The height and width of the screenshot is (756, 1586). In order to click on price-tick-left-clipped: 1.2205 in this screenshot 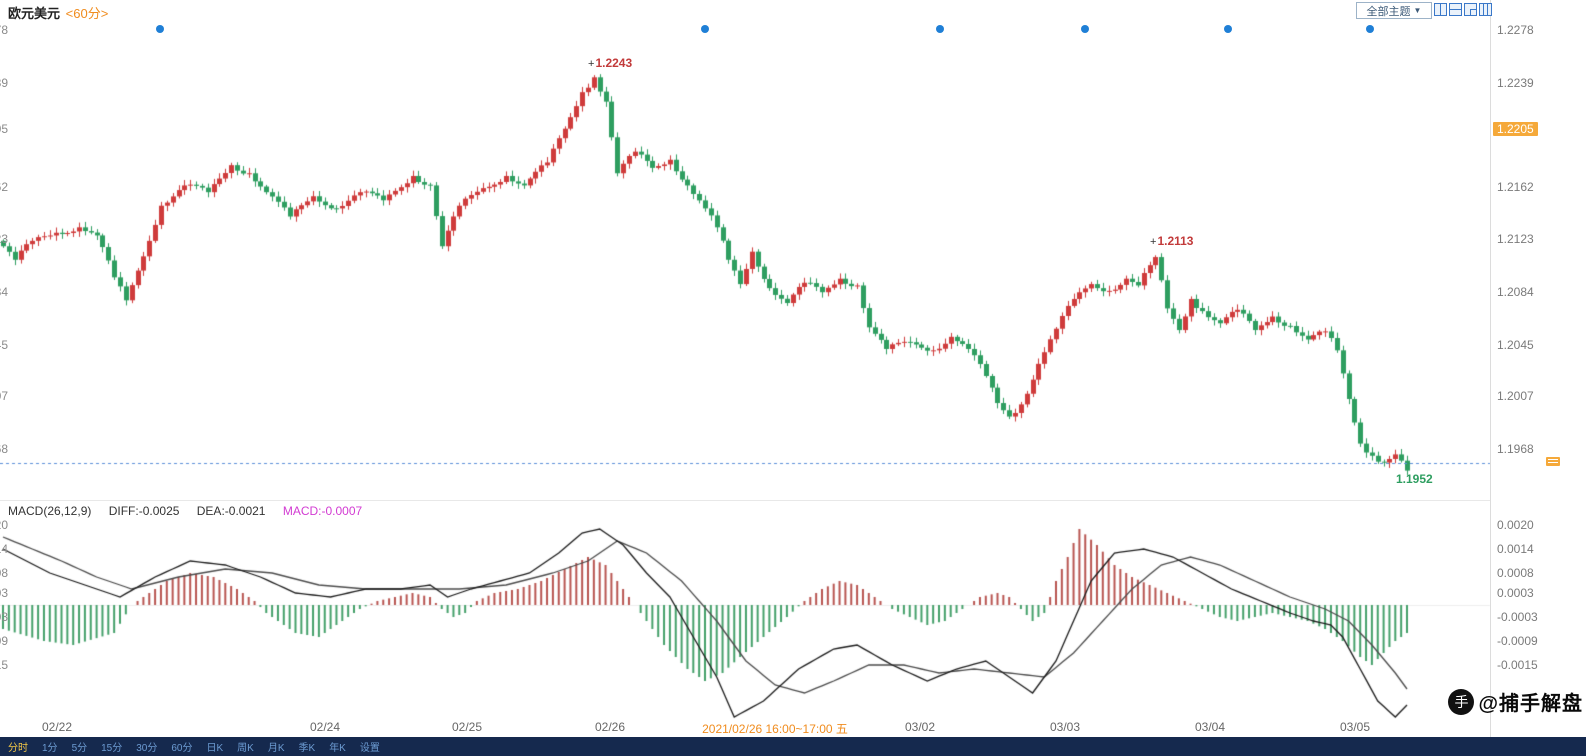, I will do `click(4, 128)`.